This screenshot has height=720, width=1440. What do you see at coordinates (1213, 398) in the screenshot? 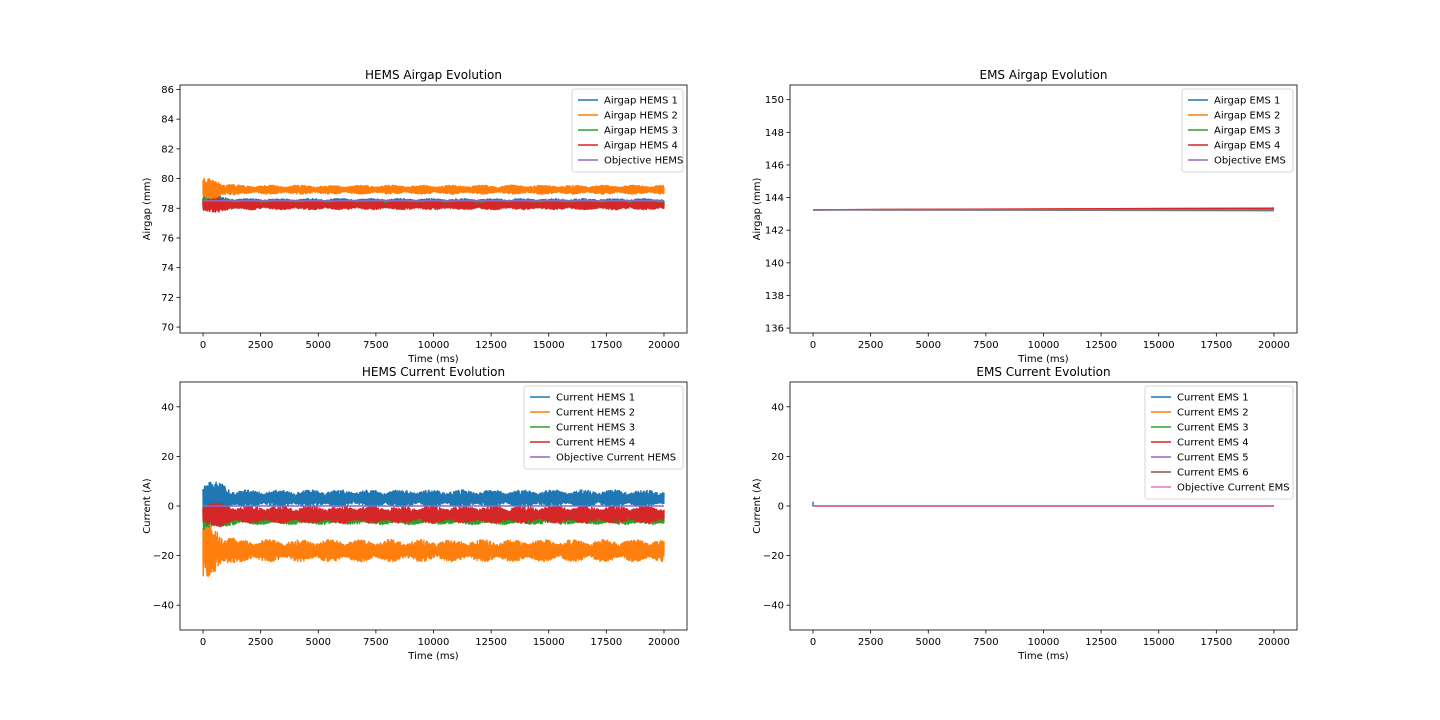
I see `legend-label: Current EMS 1` at bounding box center [1213, 398].